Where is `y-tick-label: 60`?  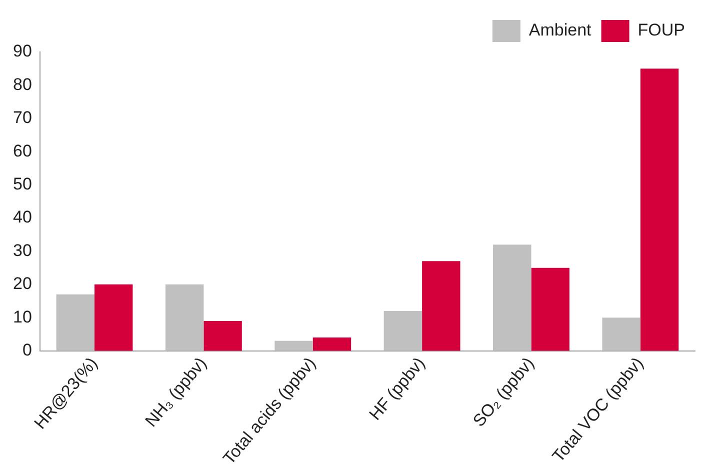 y-tick-label: 60 is located at coordinates (22, 150).